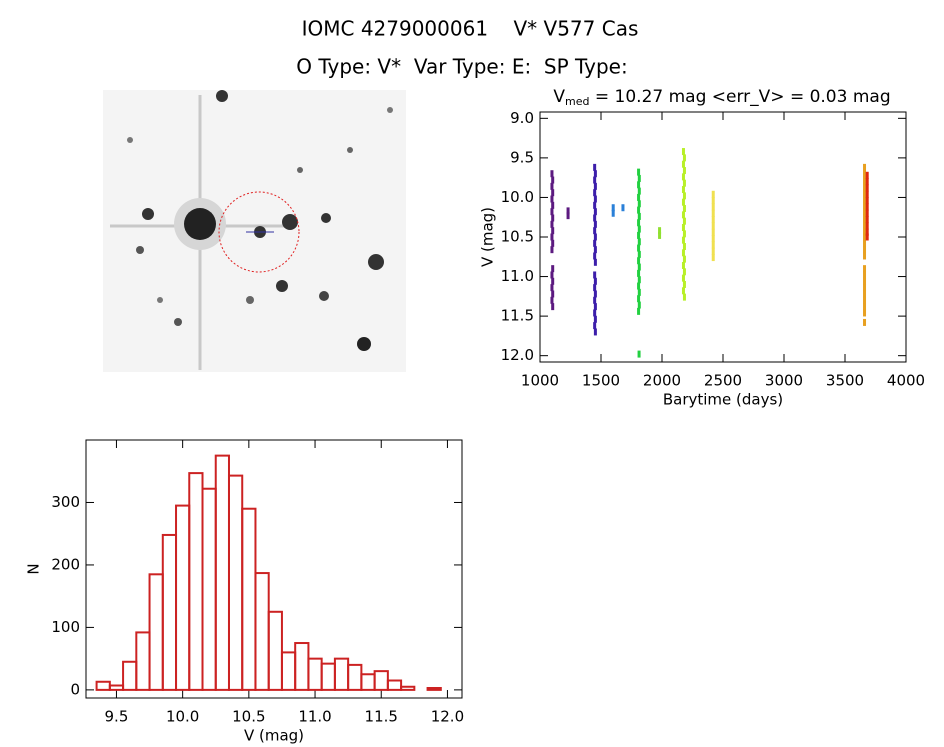  What do you see at coordinates (517, 197) in the screenshot?
I see `y-tick-label: 10.0` at bounding box center [517, 197].